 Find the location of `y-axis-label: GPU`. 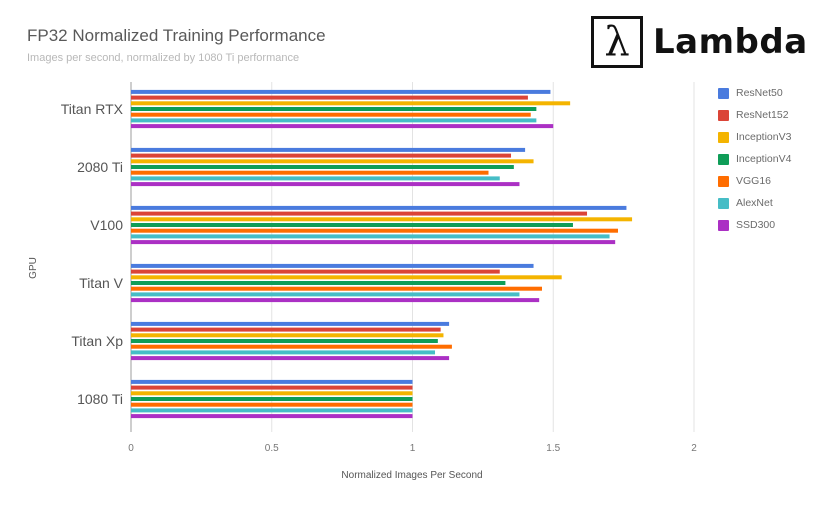

y-axis-label: GPU is located at coordinates (33, 268).